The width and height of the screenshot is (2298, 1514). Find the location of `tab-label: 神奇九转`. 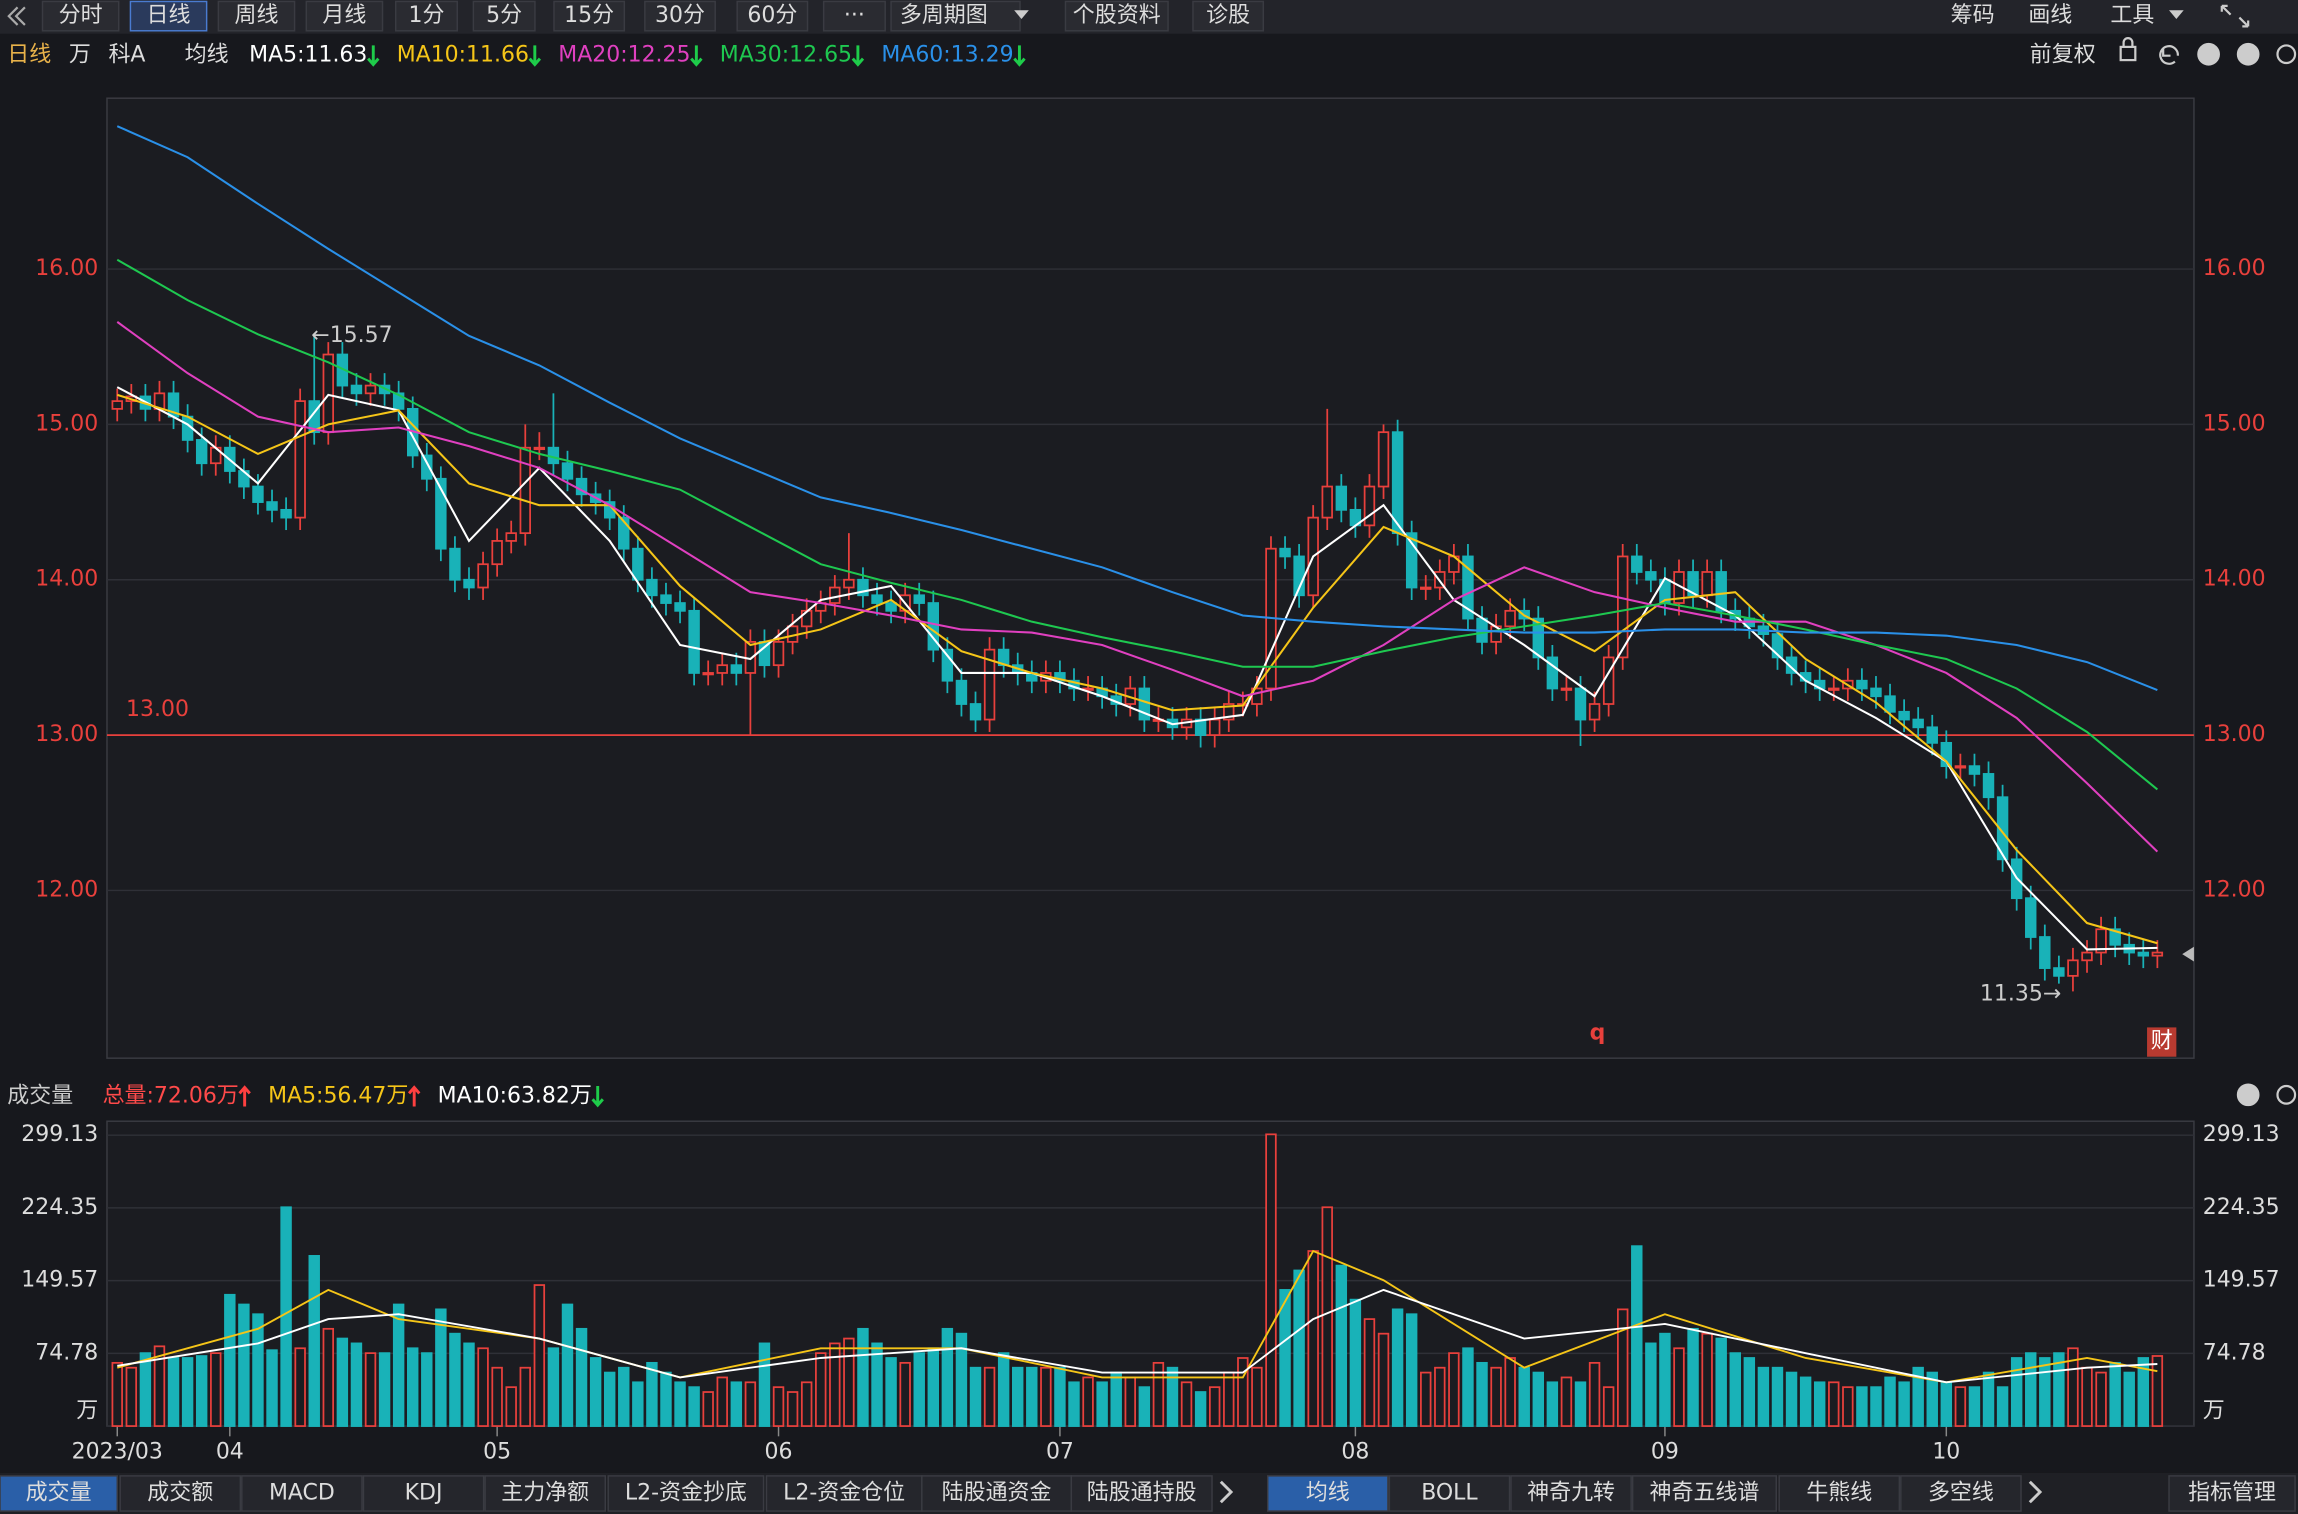

tab-label: 神奇九转 is located at coordinates (1571, 1492).